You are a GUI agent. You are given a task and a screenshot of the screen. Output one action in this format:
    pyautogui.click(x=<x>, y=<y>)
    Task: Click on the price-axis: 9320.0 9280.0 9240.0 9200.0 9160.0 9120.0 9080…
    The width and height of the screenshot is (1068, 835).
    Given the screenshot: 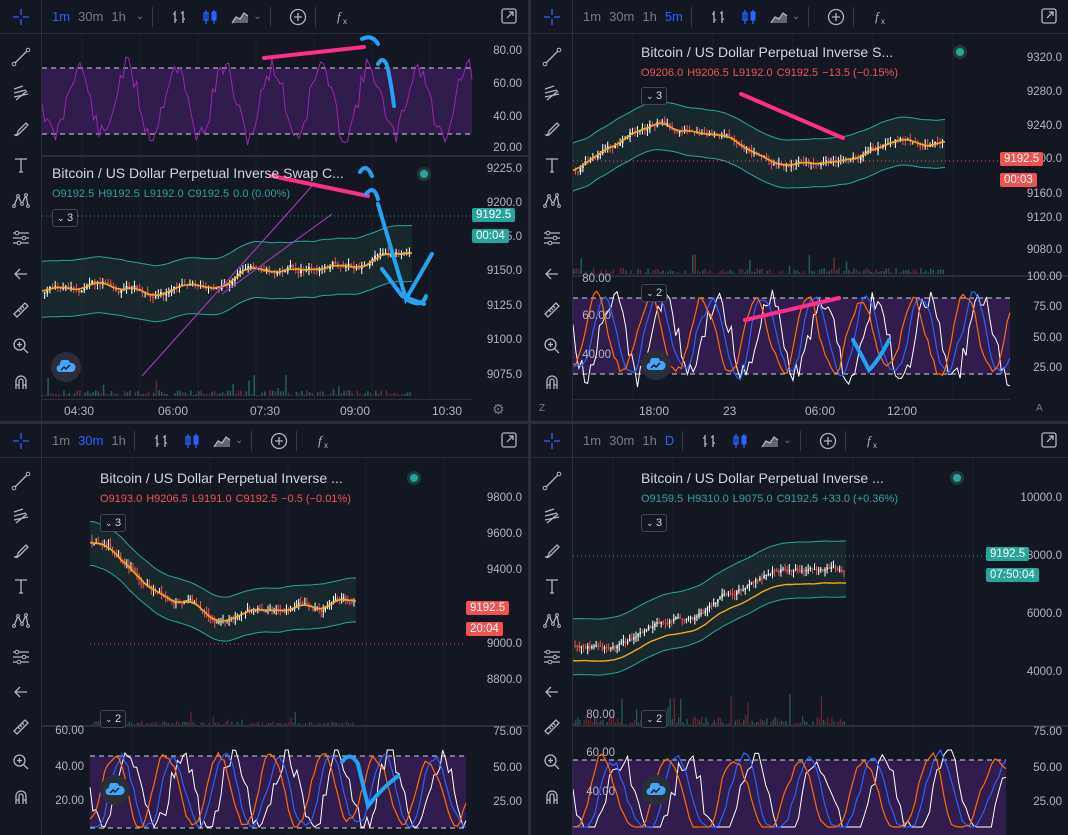 What is the action you would take?
    pyautogui.click(x=1039, y=227)
    